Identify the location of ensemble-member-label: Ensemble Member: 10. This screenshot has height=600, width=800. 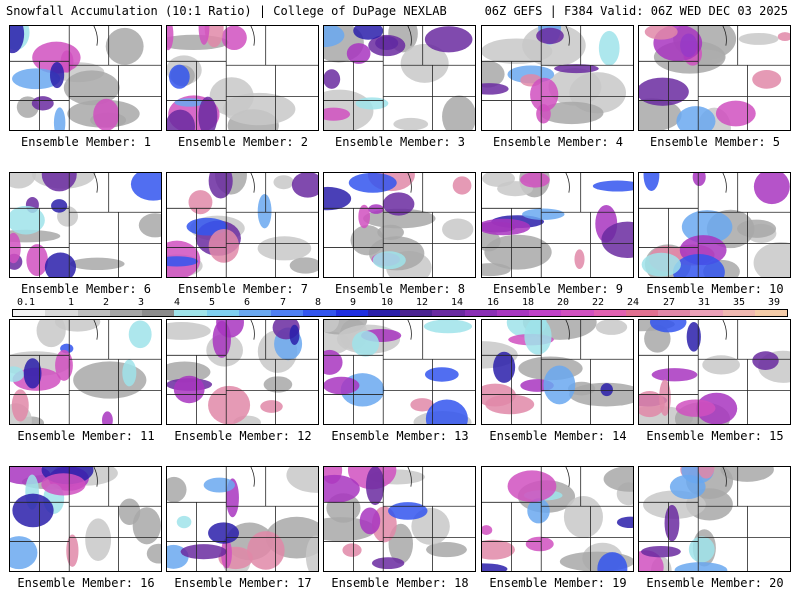
(715, 289).